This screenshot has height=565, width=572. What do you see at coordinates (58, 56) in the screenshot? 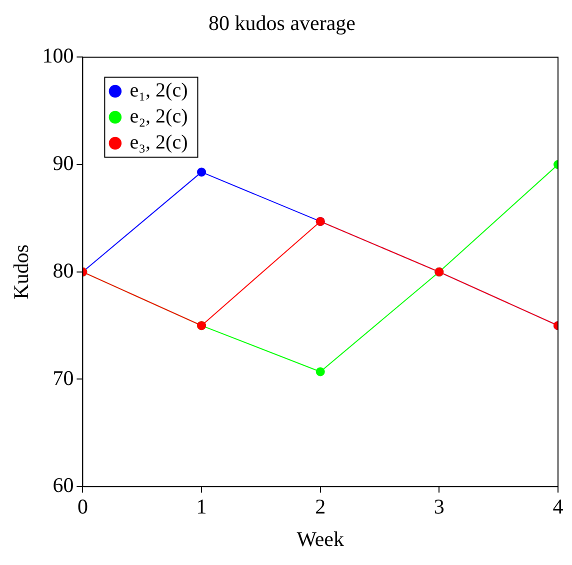
I see `y-tick-label: 100` at bounding box center [58, 56].